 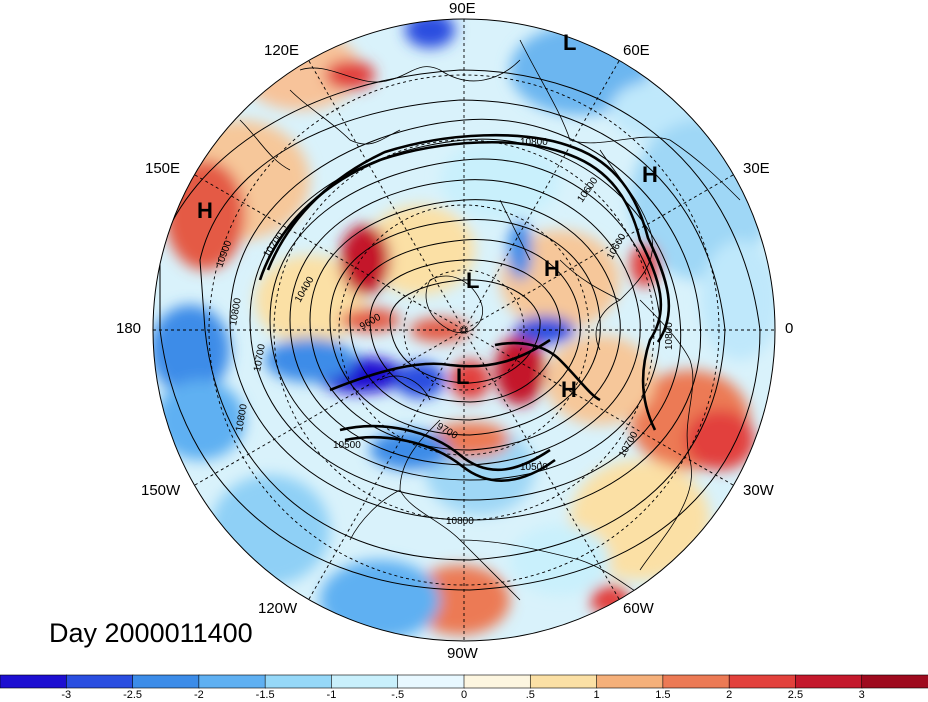 What do you see at coordinates (163, 168) in the screenshot?
I see `lon-label-150e: 150E` at bounding box center [163, 168].